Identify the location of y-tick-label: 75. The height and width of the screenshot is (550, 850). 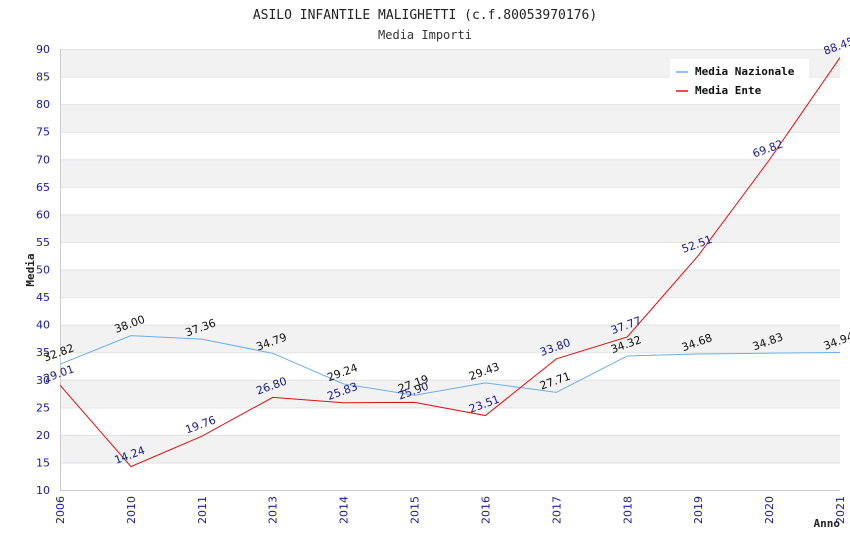
(43, 132).